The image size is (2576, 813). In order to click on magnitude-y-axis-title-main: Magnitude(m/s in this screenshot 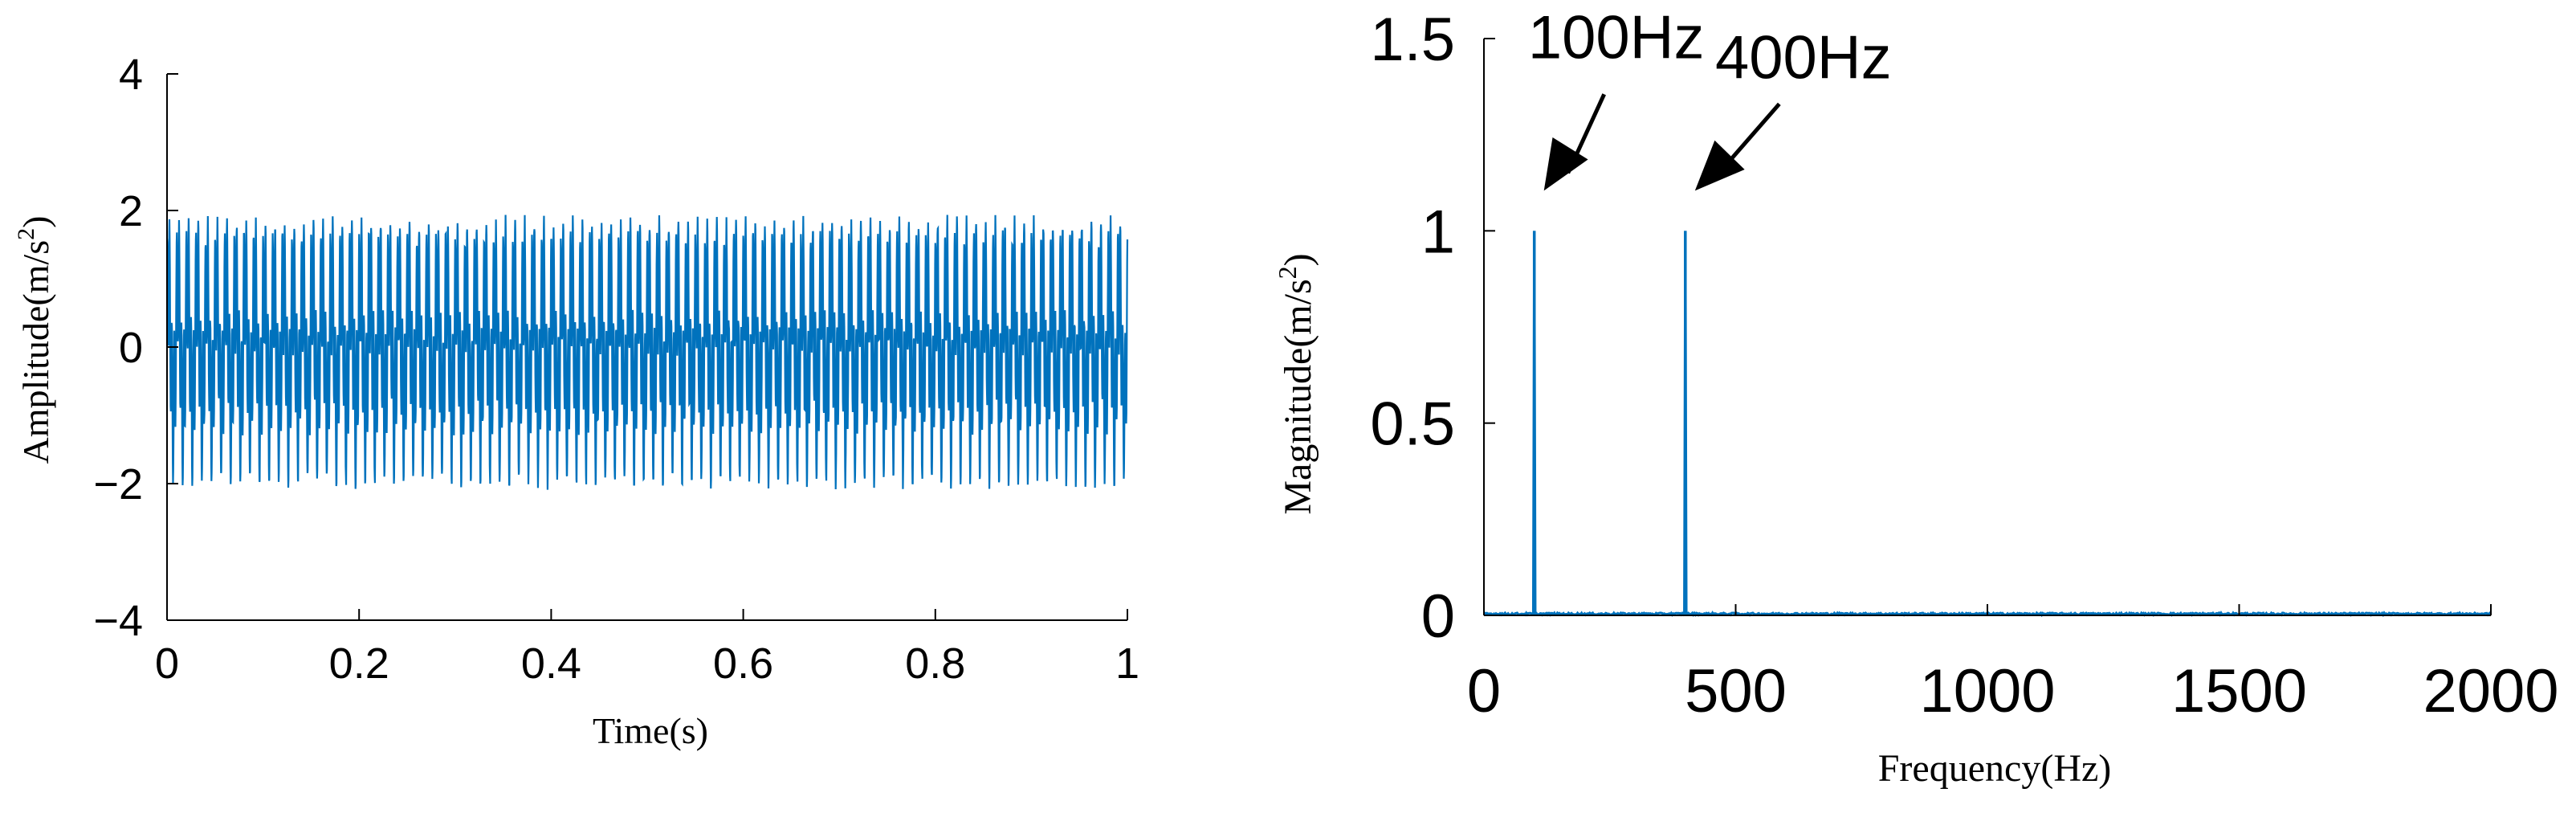, I will do `click(1298, 396)`.